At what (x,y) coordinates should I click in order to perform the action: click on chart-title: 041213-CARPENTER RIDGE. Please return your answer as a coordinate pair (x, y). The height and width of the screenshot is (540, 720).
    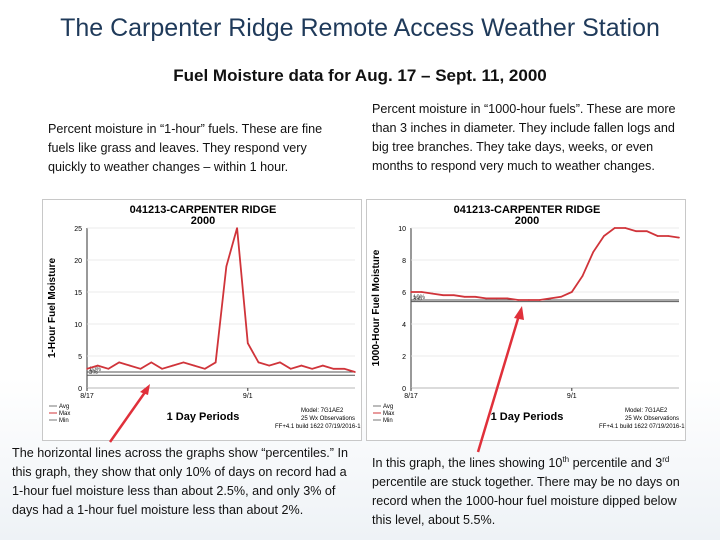
    Looking at the image, I should click on (527, 210).